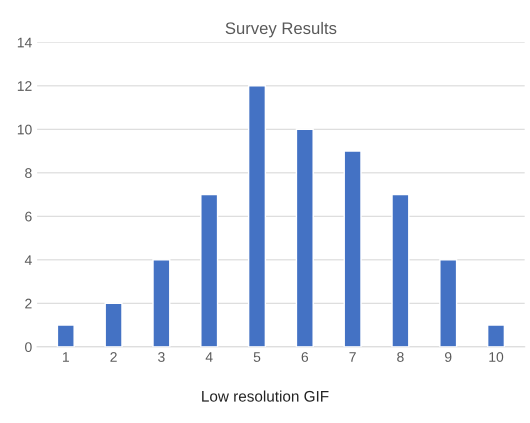 Image resolution: width=530 pixels, height=423 pixels. I want to click on y-tick-label: 8, so click(28, 173).